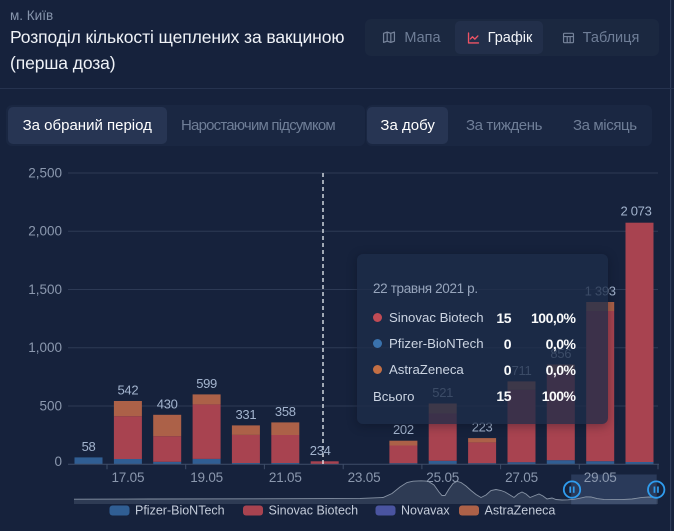 The width and height of the screenshot is (674, 531). Describe the element at coordinates (180, 511) in the screenshot. I see `svg-text: Pfizer-BioNTech` at that location.